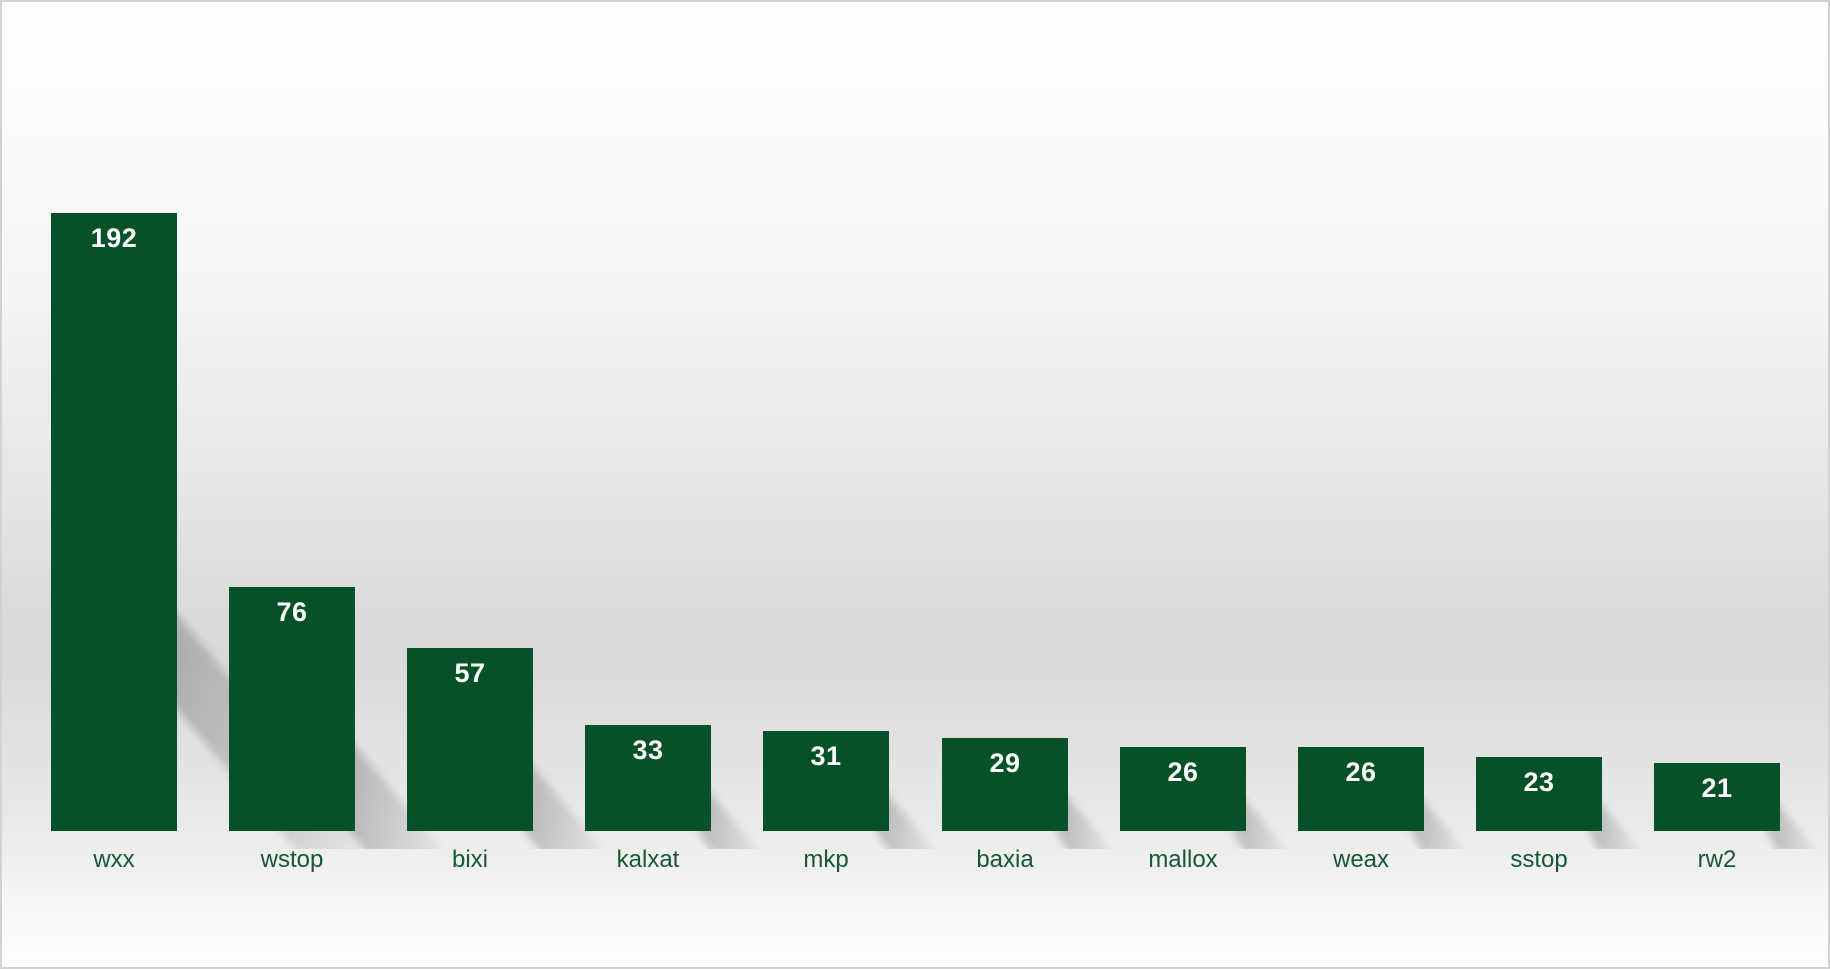 The image size is (1830, 969). What do you see at coordinates (1539, 859) in the screenshot?
I see `category-label: sstop` at bounding box center [1539, 859].